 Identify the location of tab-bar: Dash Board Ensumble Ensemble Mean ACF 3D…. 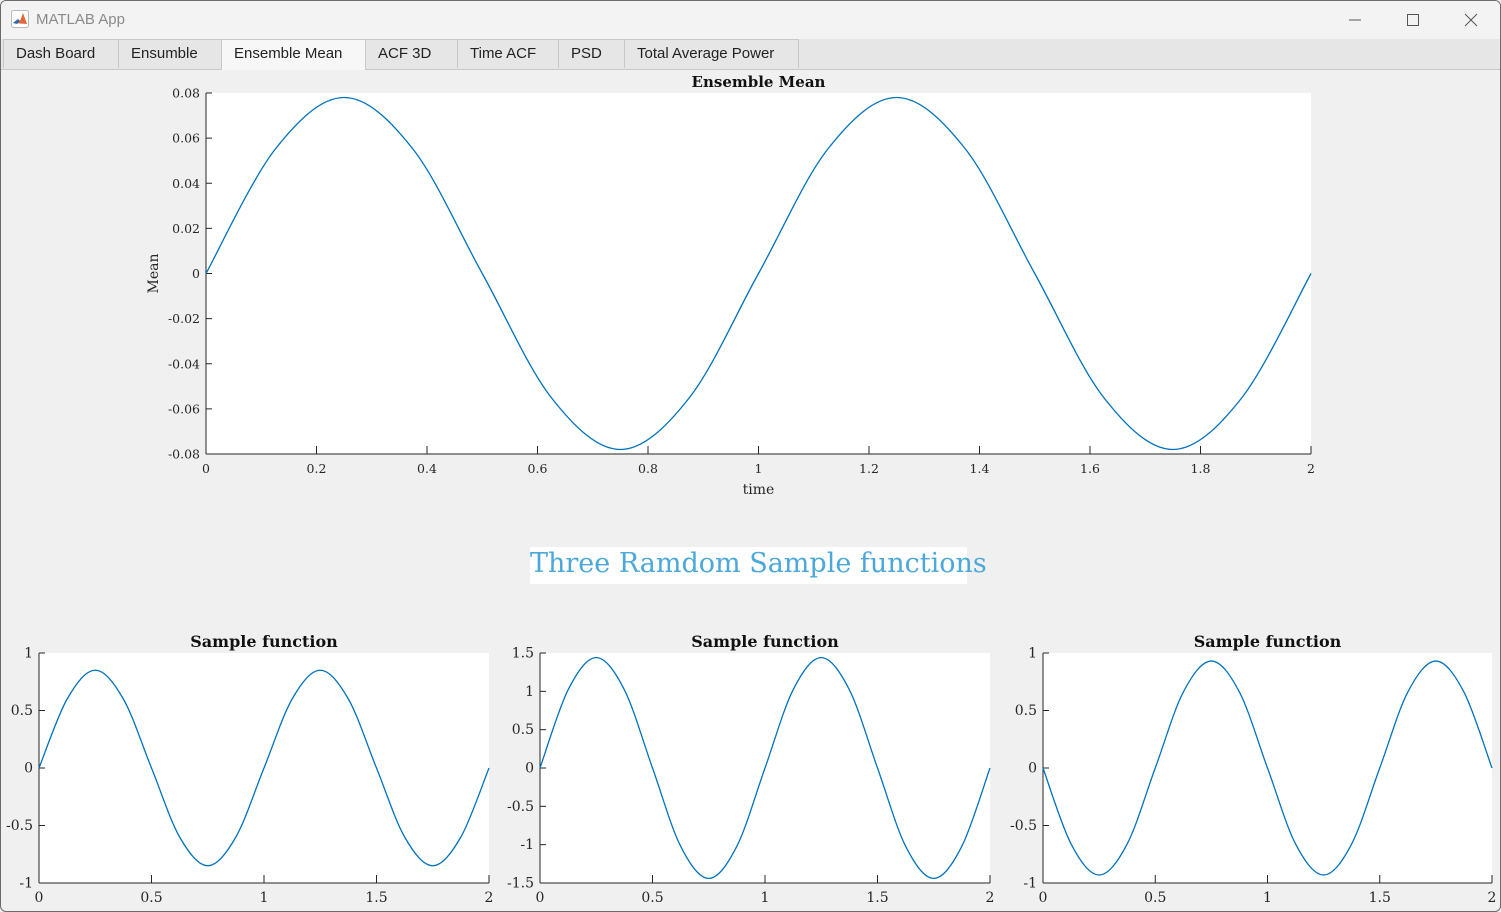
(750, 54).